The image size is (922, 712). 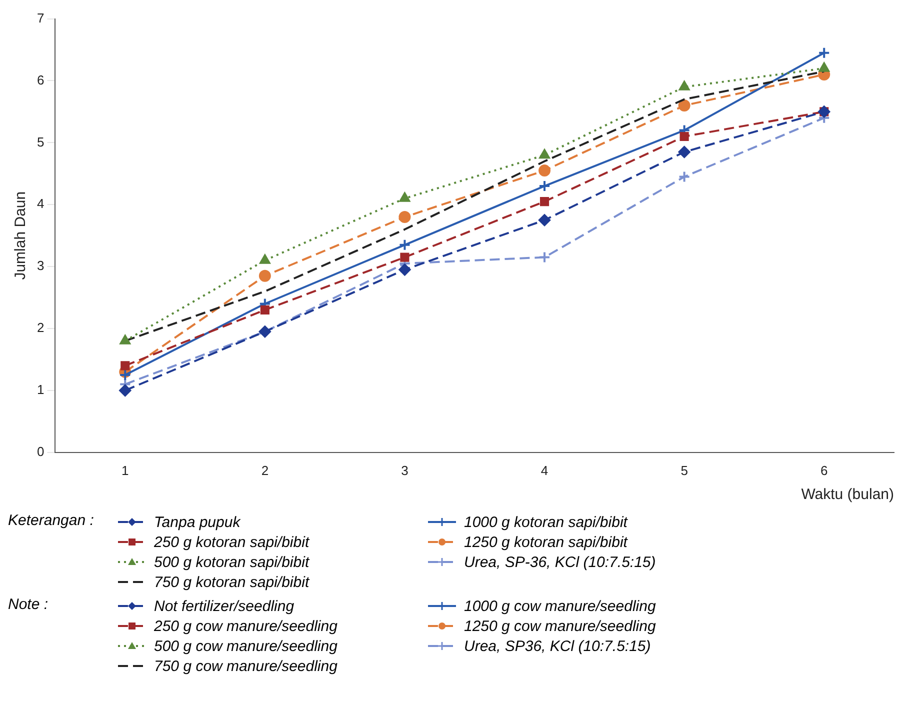 I want to click on legend-label: Urea, SP-36, KCl (10:7.5:15), so click(x=560, y=562).